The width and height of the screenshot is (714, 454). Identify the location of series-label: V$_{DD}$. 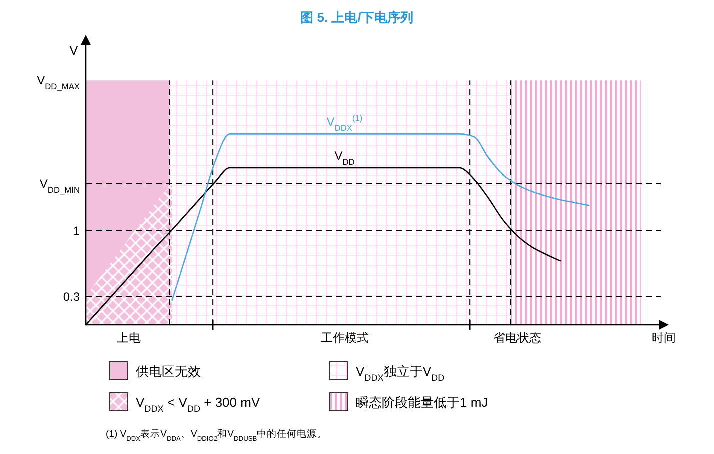
(344, 158).